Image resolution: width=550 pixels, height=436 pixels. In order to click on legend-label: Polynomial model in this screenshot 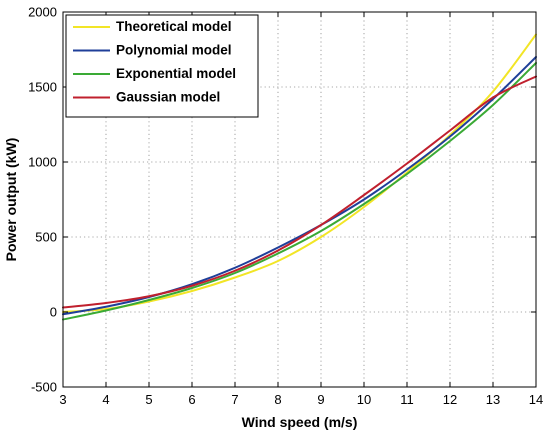, I will do `click(174, 50)`.